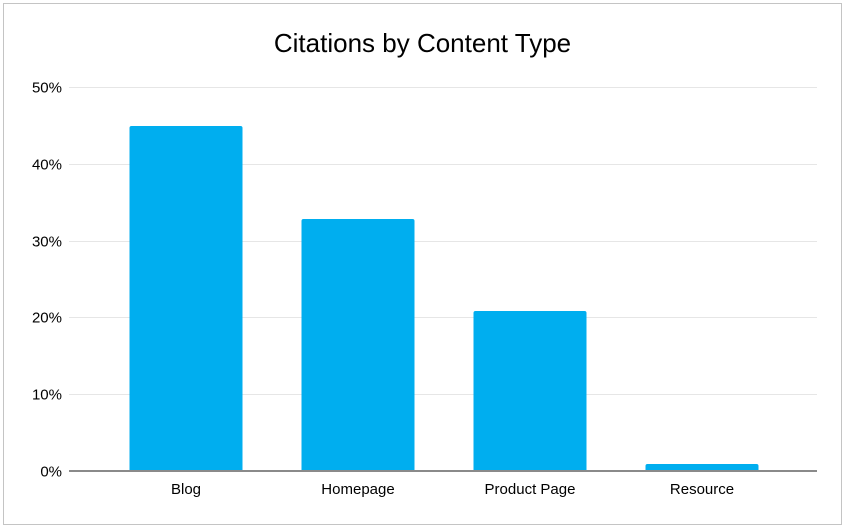 This screenshot has height=528, width=845. I want to click on x-tick-label-homepage: Homepage, so click(358, 489).